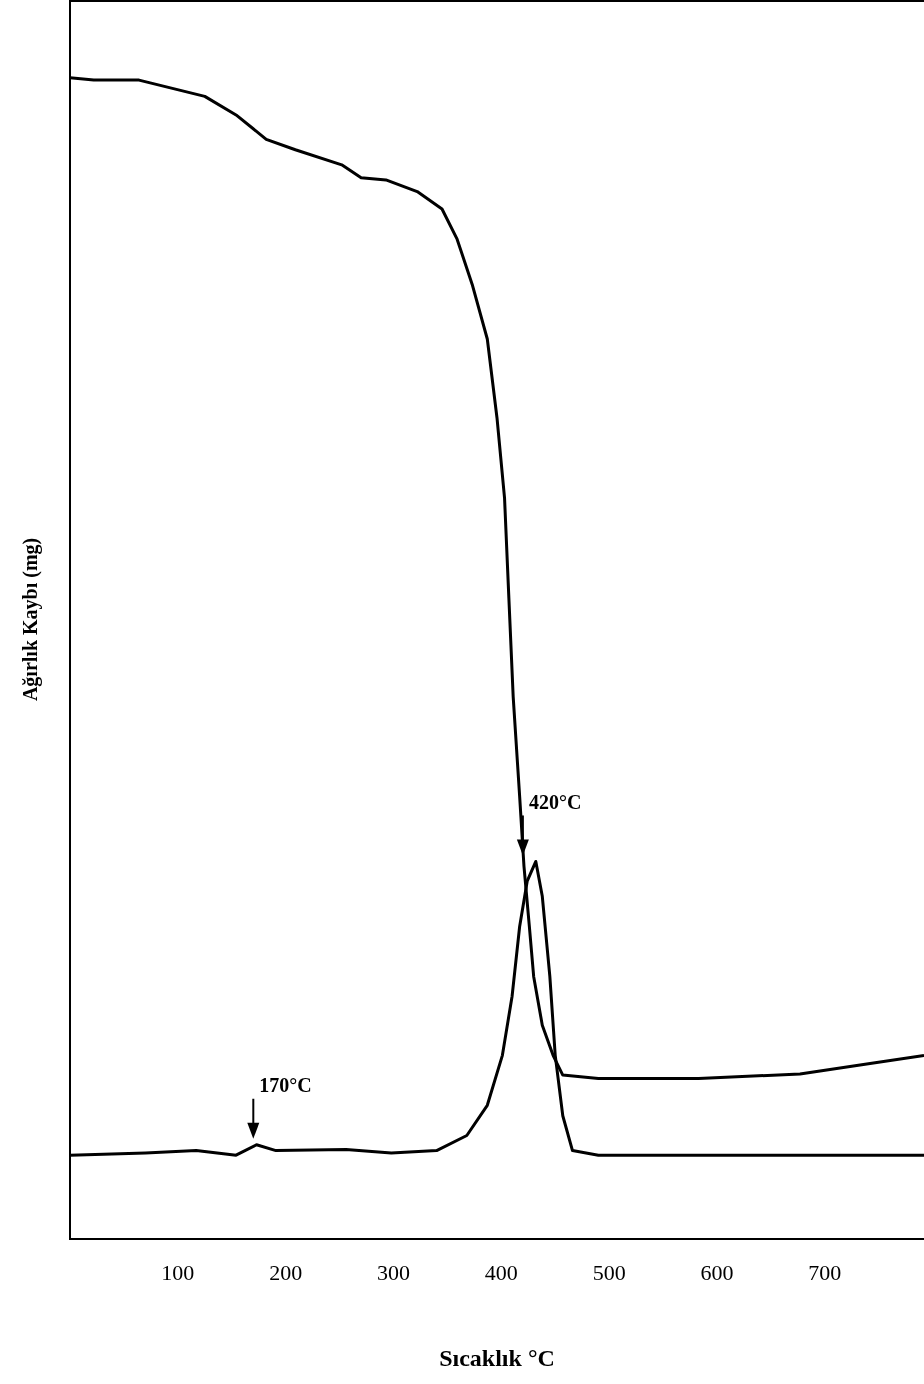  What do you see at coordinates (497, 1357) in the screenshot?
I see `x-axis-title: Sıcaklık °C` at bounding box center [497, 1357].